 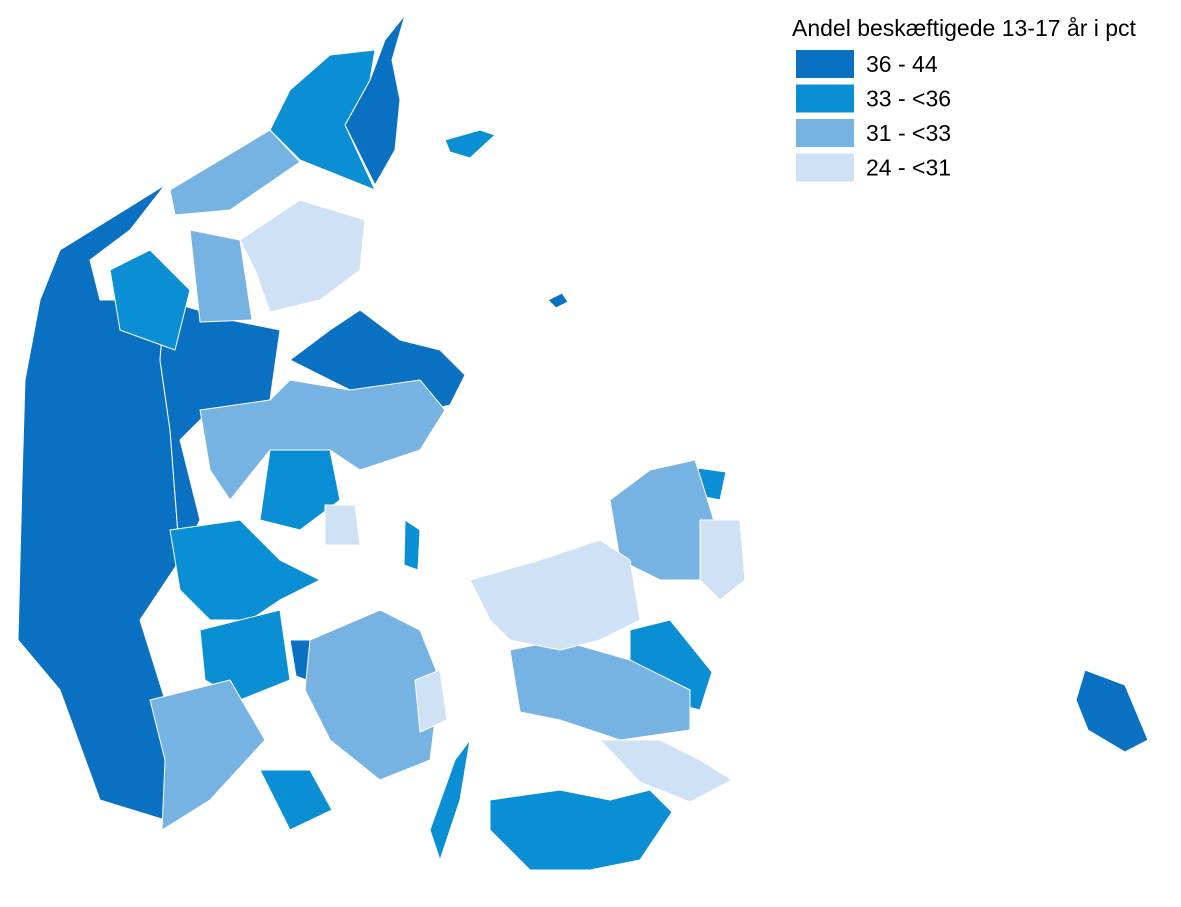 What do you see at coordinates (908, 133) in the screenshot?
I see `legend-label: 31 - <33` at bounding box center [908, 133].